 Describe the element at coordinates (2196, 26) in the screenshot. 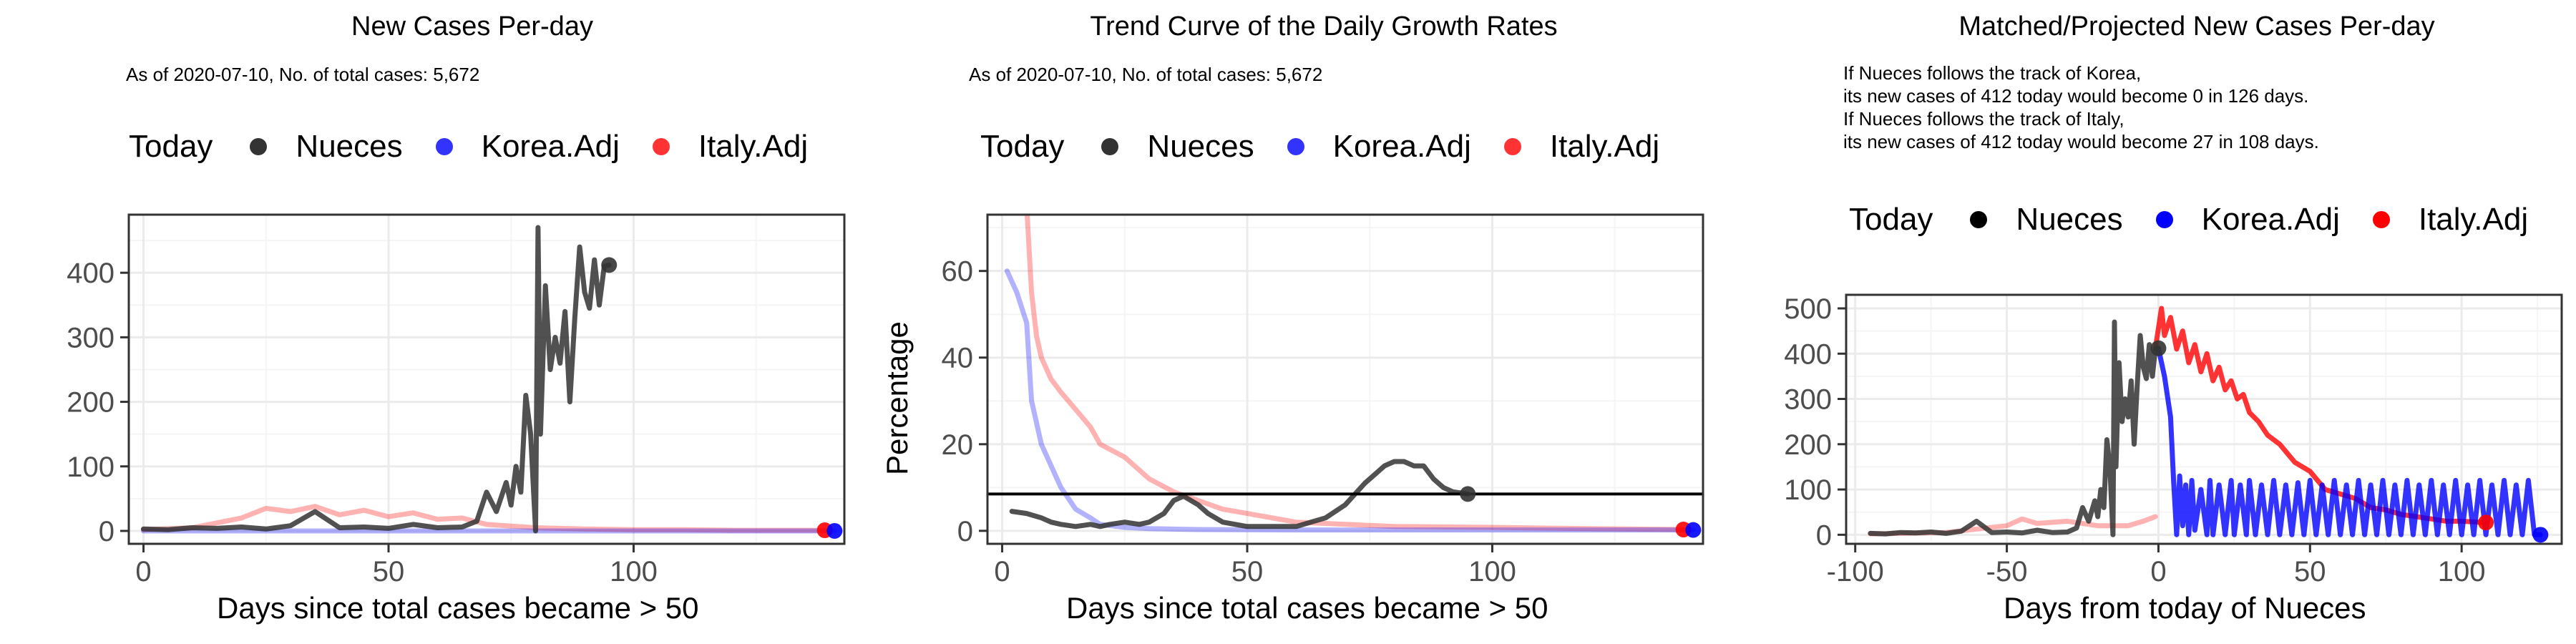

I see `chart-title: Matched/Projected New Cases Per-day` at that location.